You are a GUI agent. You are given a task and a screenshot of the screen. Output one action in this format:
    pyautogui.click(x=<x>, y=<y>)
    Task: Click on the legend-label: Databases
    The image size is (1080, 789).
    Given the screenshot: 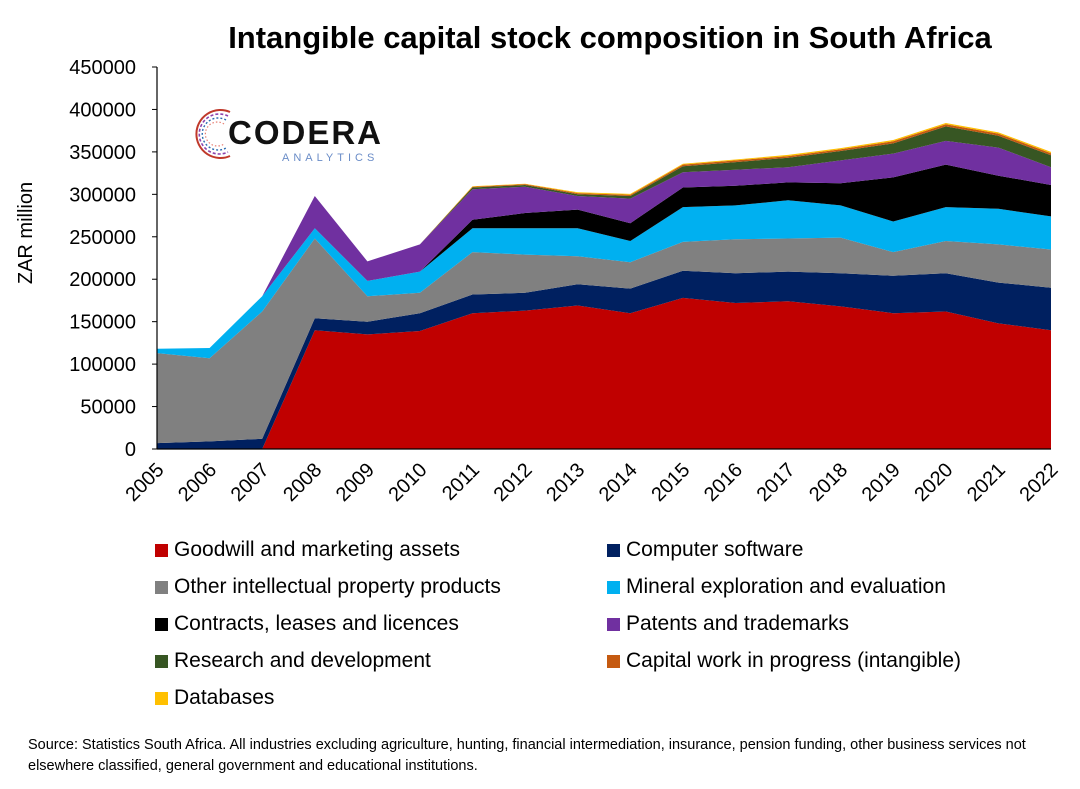 What is the action you would take?
    pyautogui.click(x=224, y=697)
    